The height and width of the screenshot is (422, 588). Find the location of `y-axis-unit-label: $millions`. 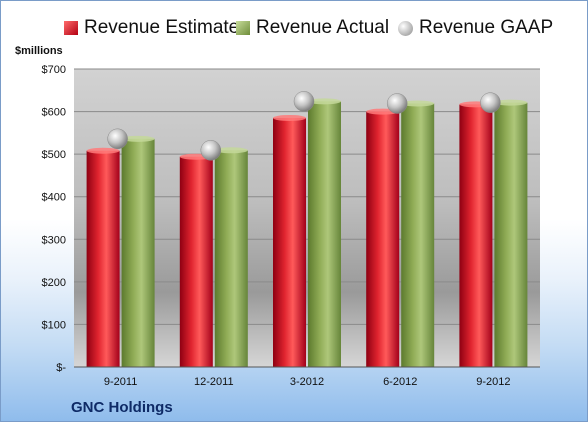

y-axis-unit-label: $millions is located at coordinates (39, 51).